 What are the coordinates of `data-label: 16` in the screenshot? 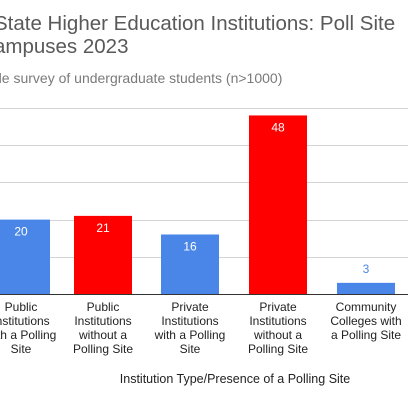 It's located at (190, 246).